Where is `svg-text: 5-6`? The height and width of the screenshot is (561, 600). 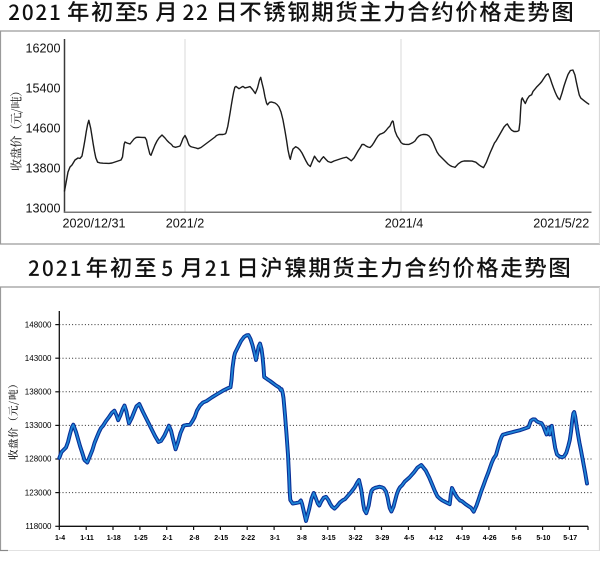
svg-text: 5-6 is located at coordinates (516, 538).